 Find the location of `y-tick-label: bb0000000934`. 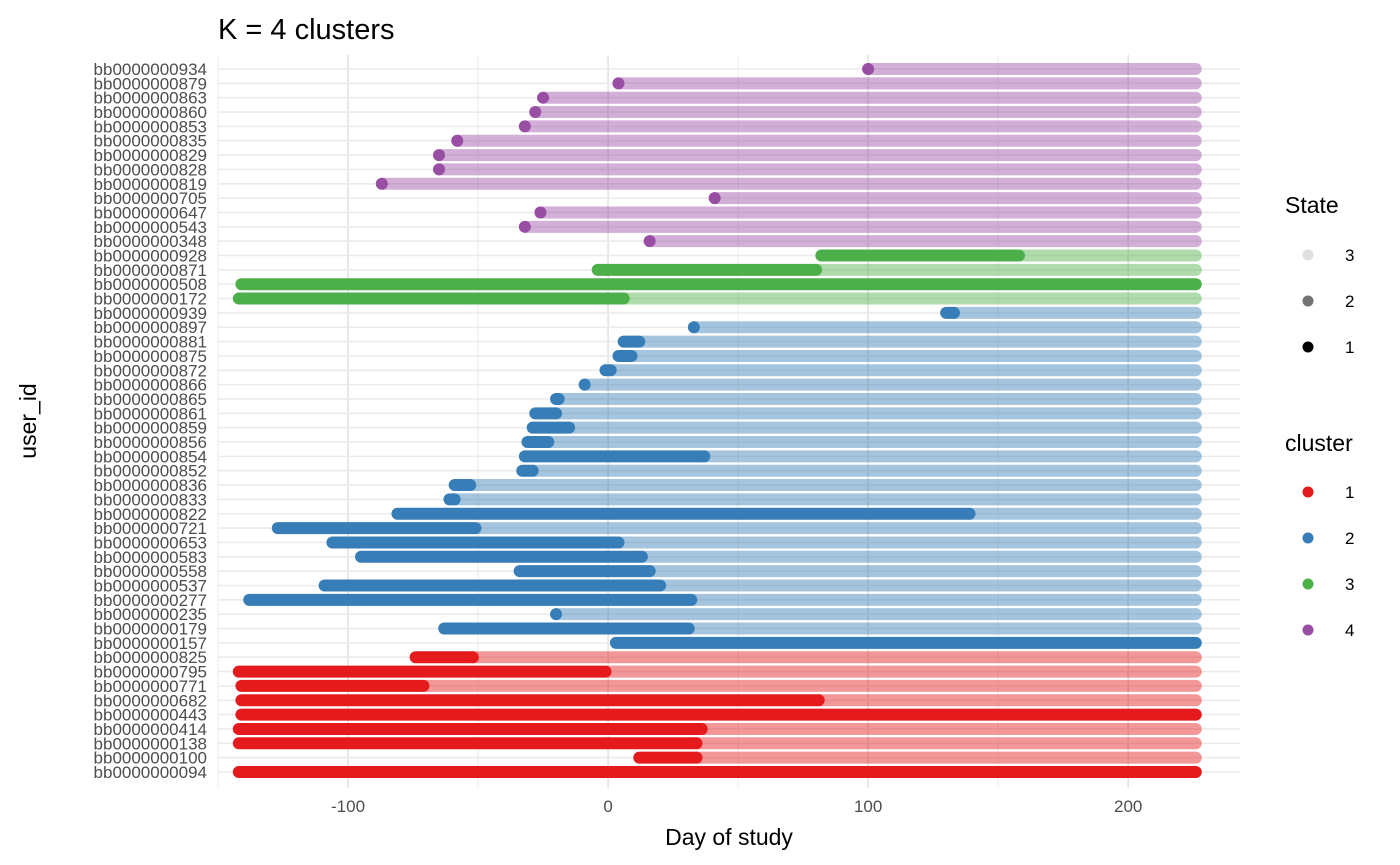

y-tick-label: bb0000000934 is located at coordinates (150, 69).